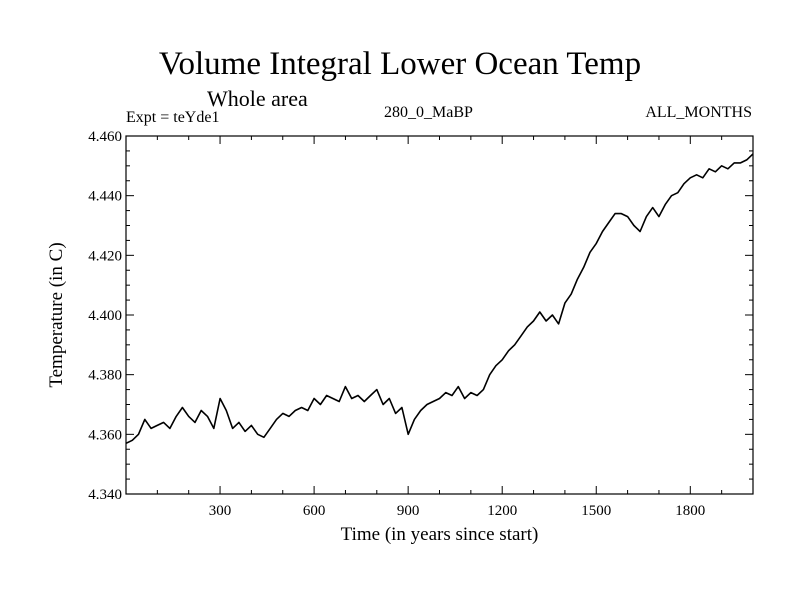 The image size is (800, 600). I want to click on x-tick-label: 1800, so click(690, 511).